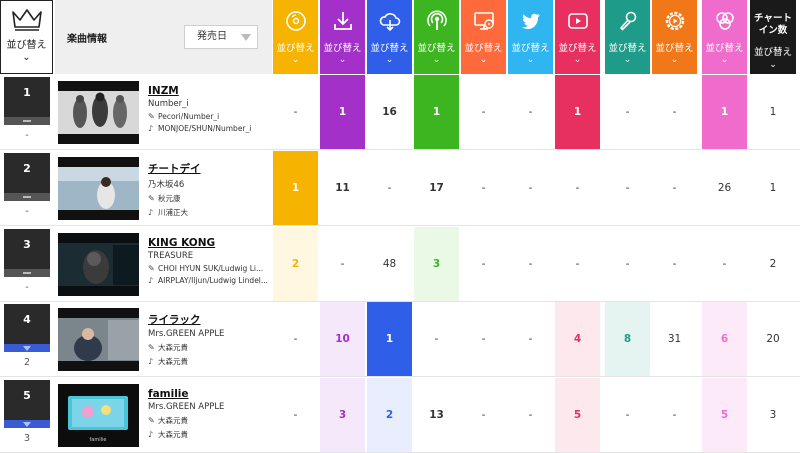 This screenshot has height=453, width=800. I want to click on sort-header-tiktok: 並び替え ⌄, so click(724, 37).